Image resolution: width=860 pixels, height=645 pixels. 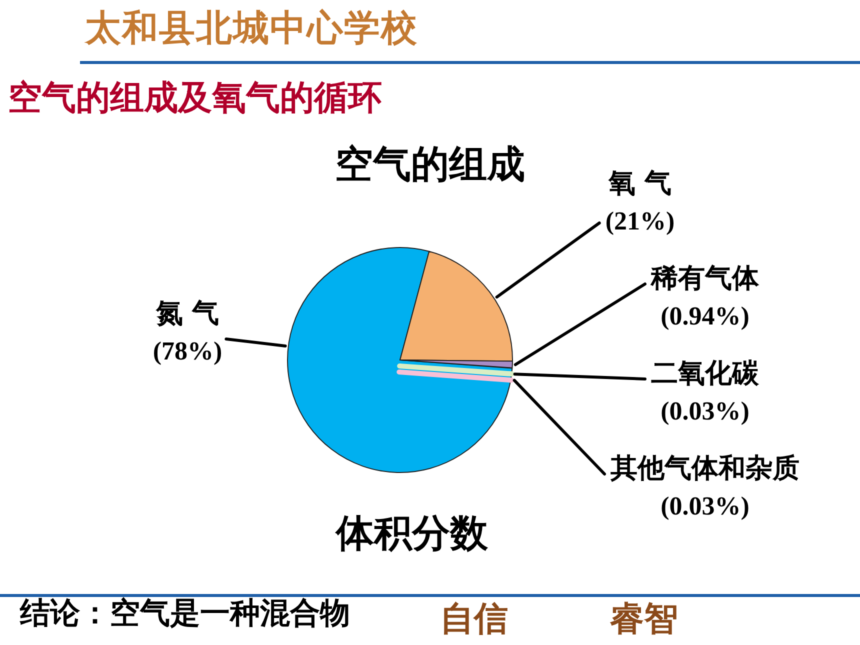 I want to click on chart-subtitle: 空气的组成, so click(x=430, y=164).